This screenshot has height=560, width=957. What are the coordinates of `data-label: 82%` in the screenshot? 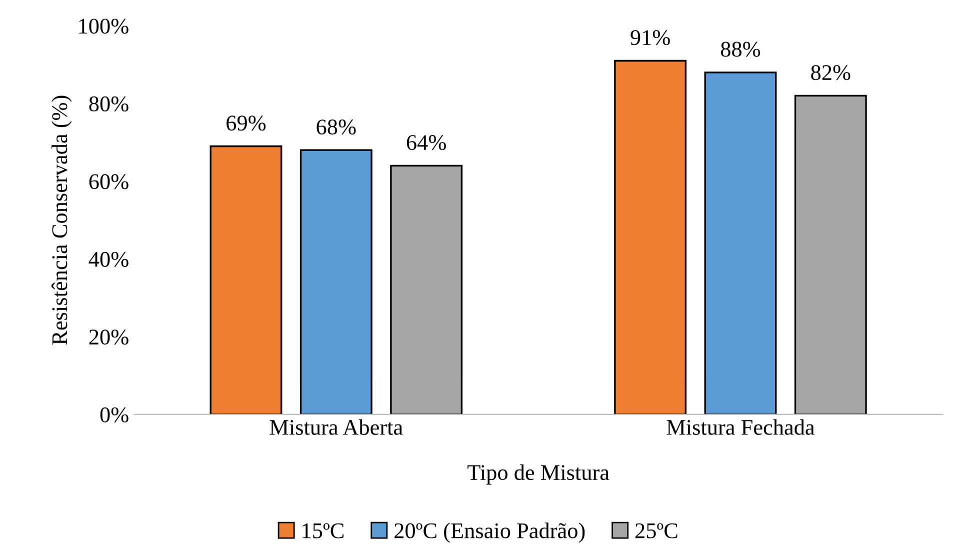 It's located at (830, 72).